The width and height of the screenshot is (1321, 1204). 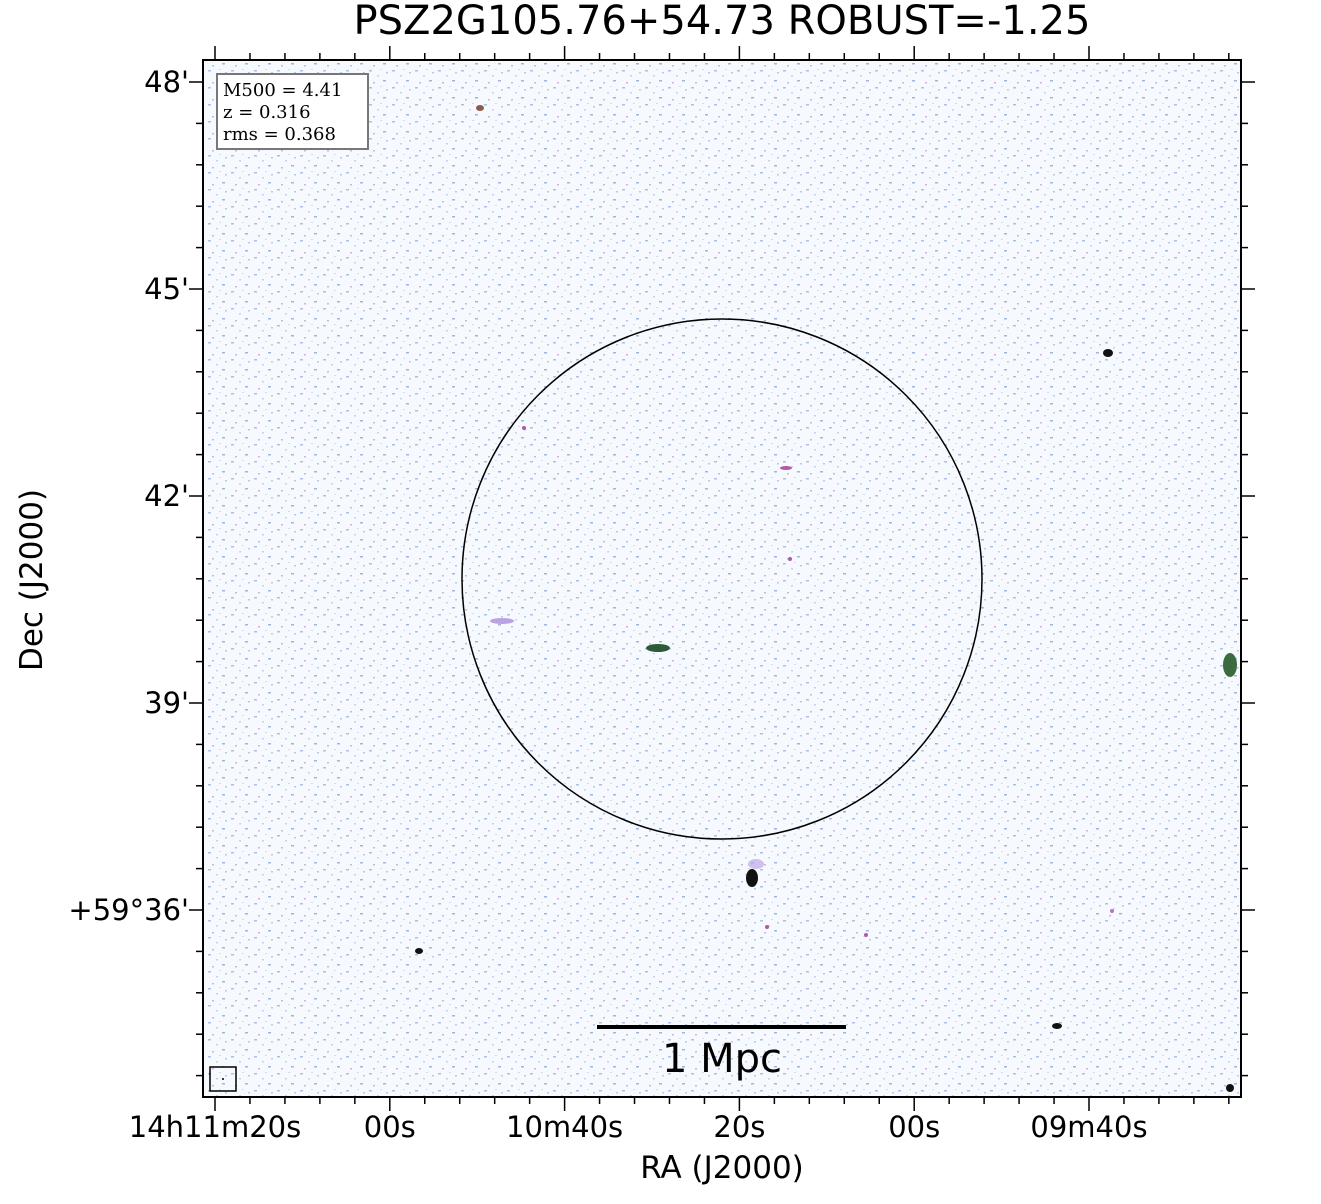 I want to click on x-tick-label: 09m40s, so click(x=1088, y=1127).